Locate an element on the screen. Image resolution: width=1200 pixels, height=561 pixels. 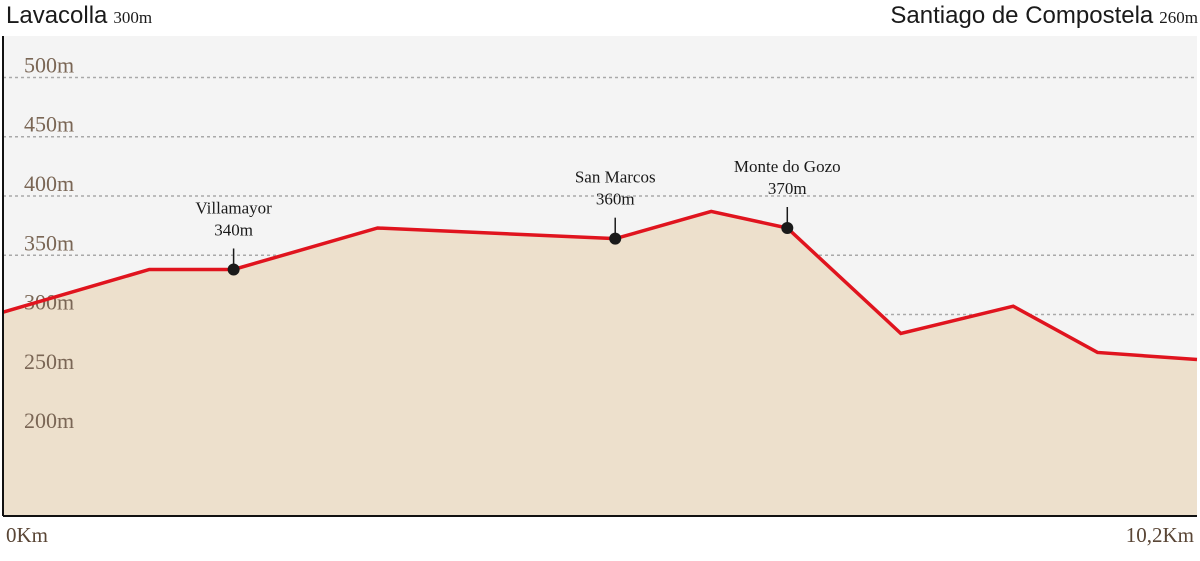
poi-name-label: Monte do Gozo is located at coordinates (787, 166).